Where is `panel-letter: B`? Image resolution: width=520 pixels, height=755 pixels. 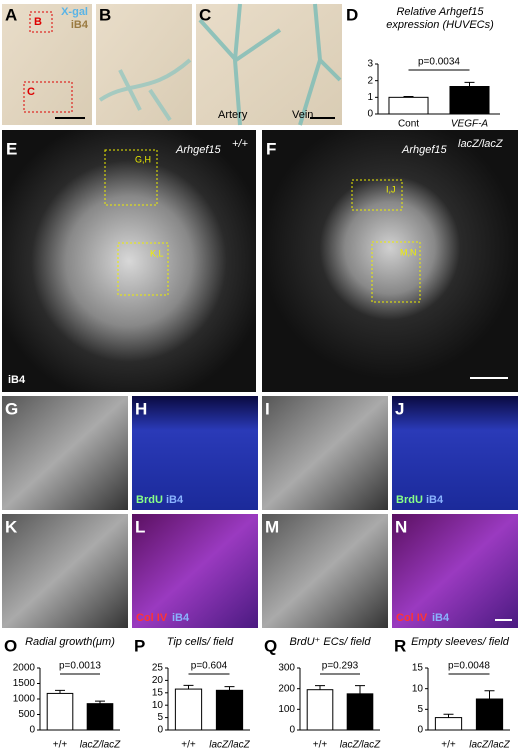
panel-letter: B is located at coordinates (105, 14).